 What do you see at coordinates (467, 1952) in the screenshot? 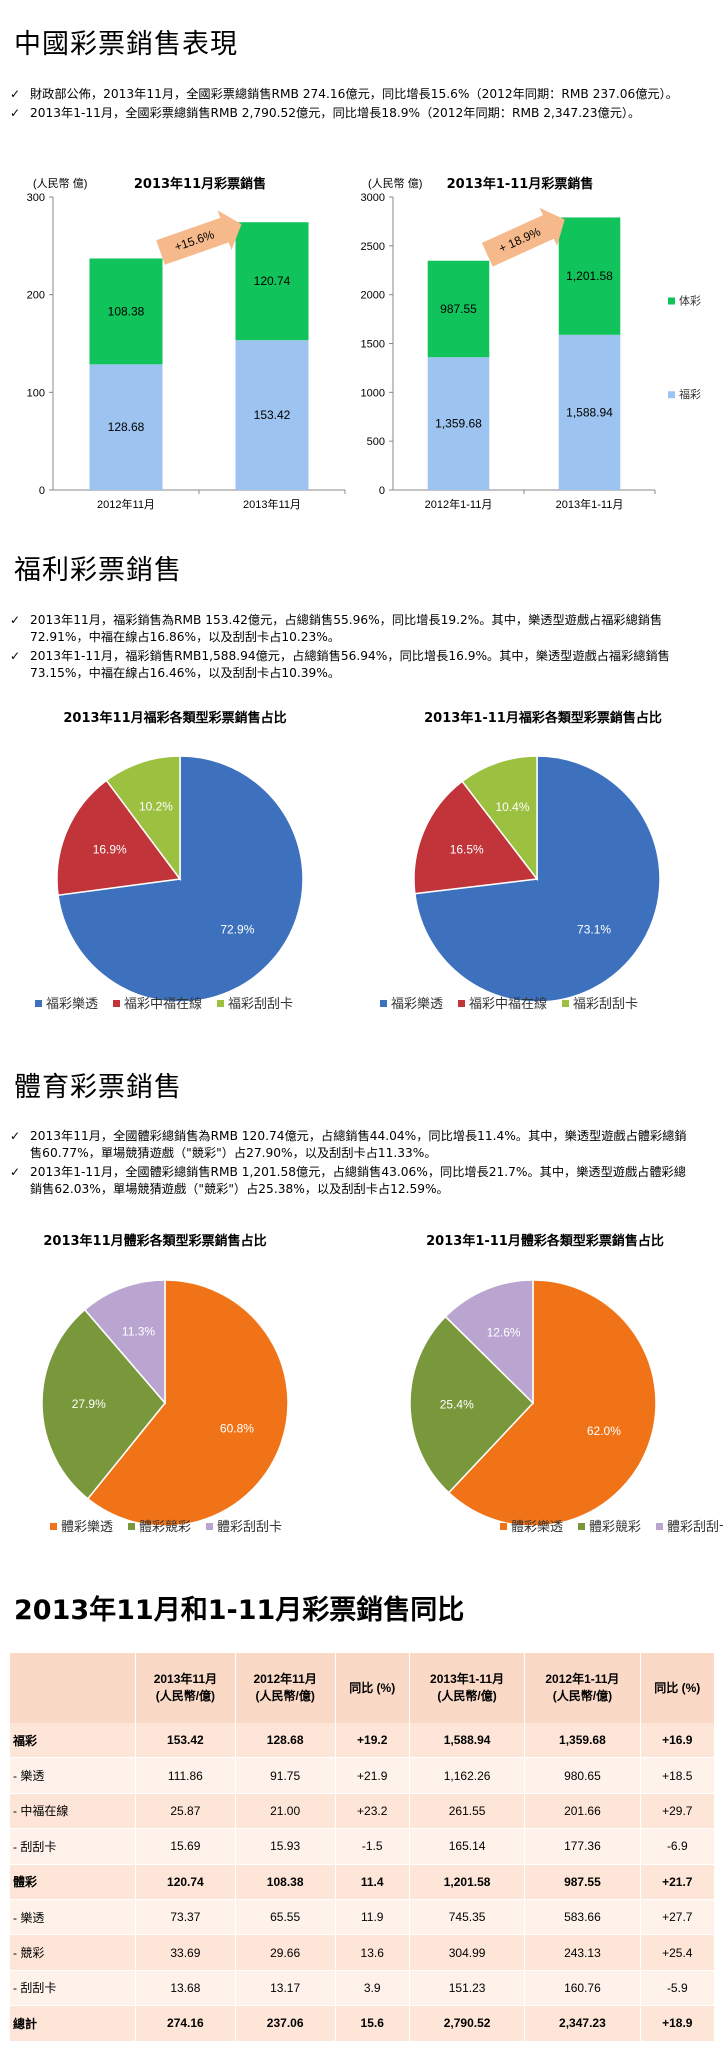
I see `table-cell: 304.99` at bounding box center [467, 1952].